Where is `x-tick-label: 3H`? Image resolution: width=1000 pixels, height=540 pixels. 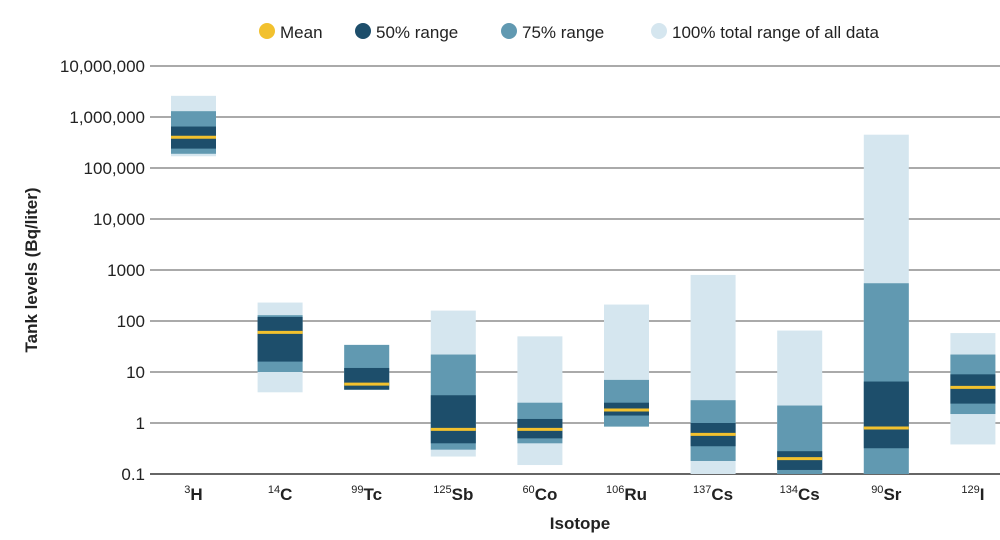 x-tick-label: 3H is located at coordinates (193, 494).